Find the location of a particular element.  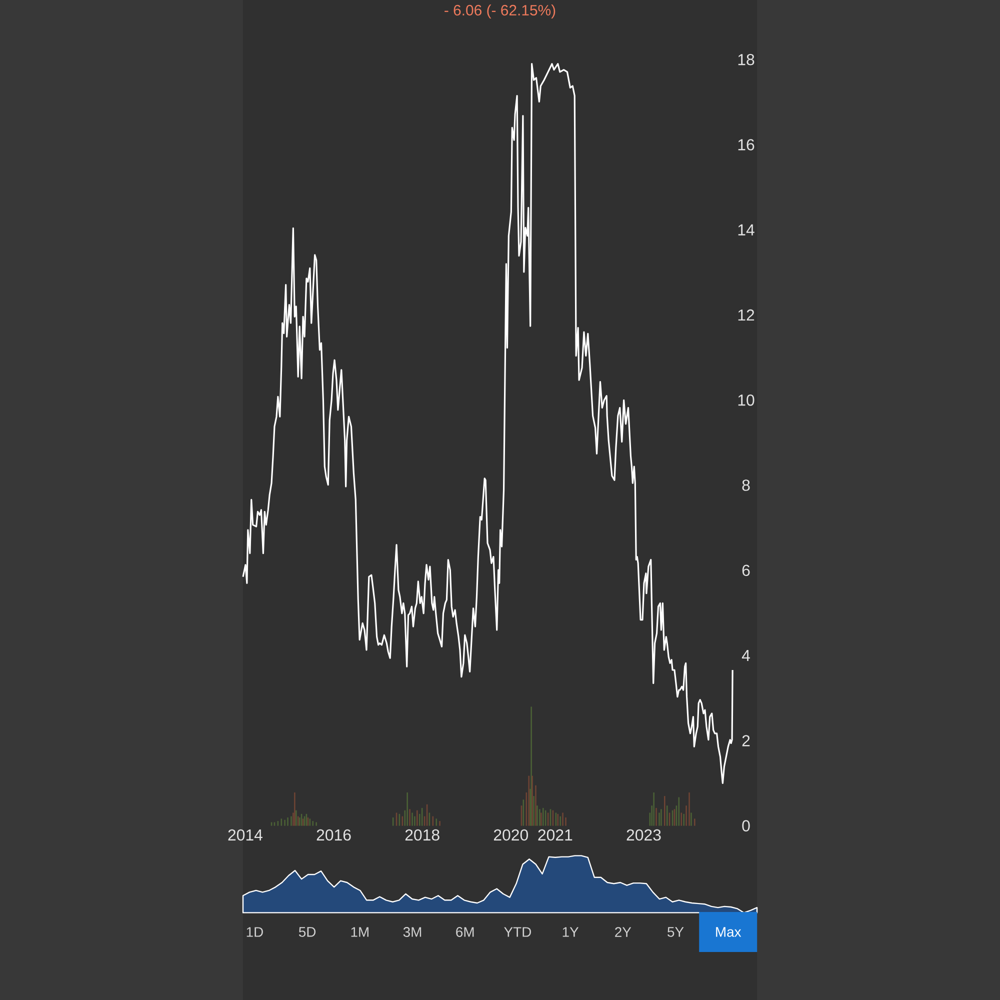

category-label: 5Y is located at coordinates (676, 932).